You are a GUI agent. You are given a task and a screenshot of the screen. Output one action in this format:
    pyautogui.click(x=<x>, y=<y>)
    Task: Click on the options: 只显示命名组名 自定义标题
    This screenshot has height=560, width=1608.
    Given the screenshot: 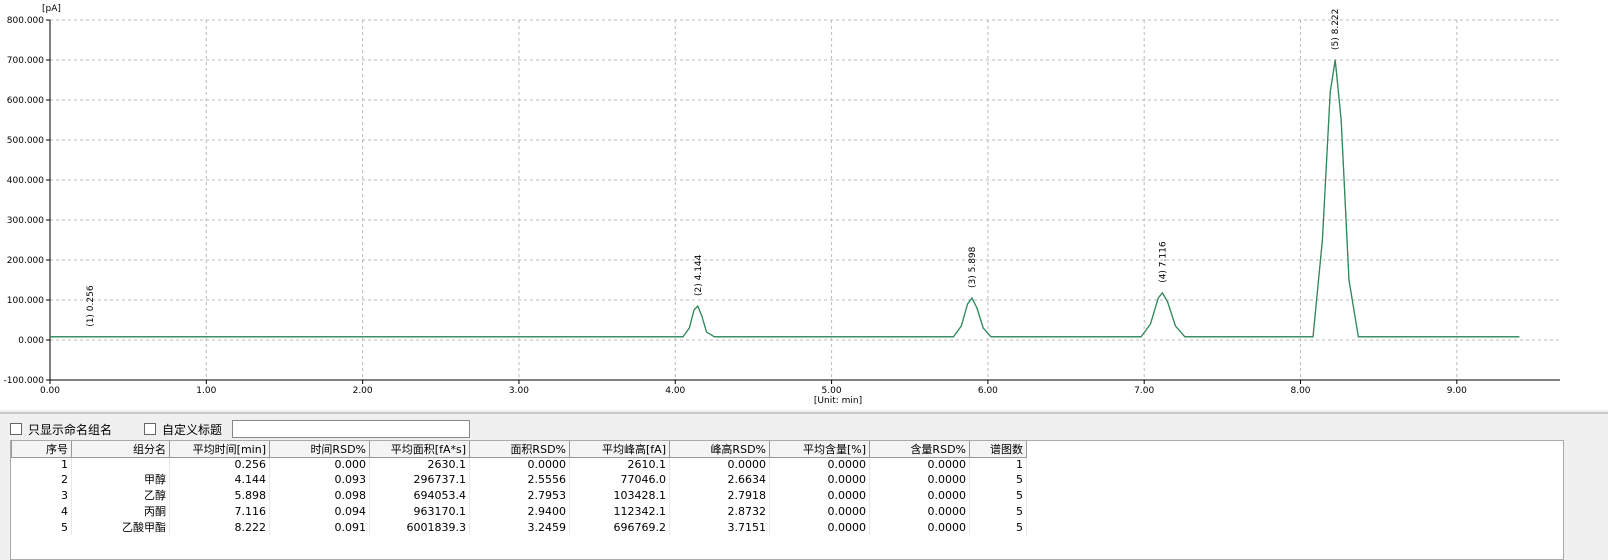 What is the action you would take?
    pyautogui.click(x=240, y=429)
    